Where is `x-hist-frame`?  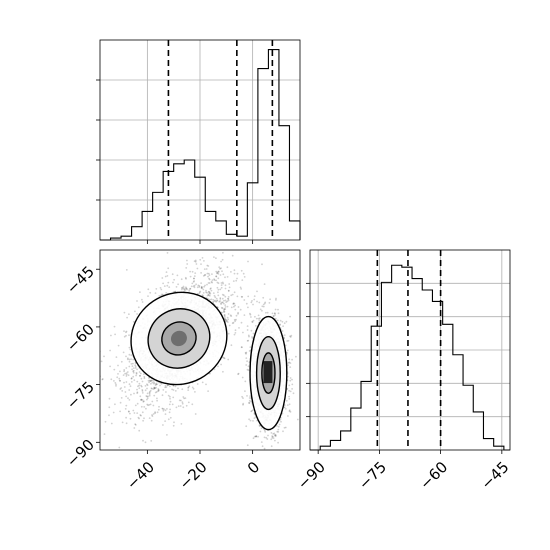
x-hist-frame is located at coordinates (200, 140).